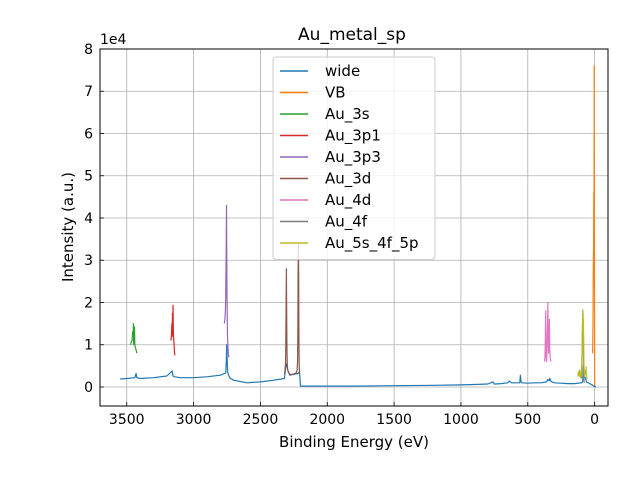 The image size is (640, 480). I want to click on legend-label: Au_4d, so click(348, 200).